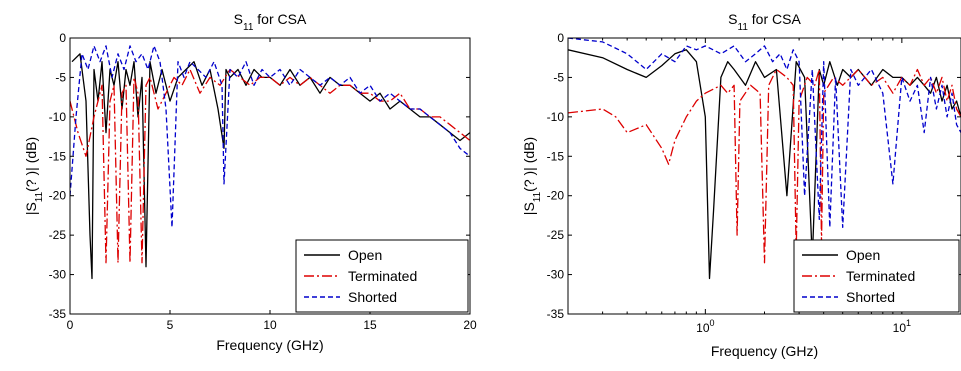 The height and width of the screenshot is (371, 961). I want to click on x-tick-label: 5, so click(170, 325).